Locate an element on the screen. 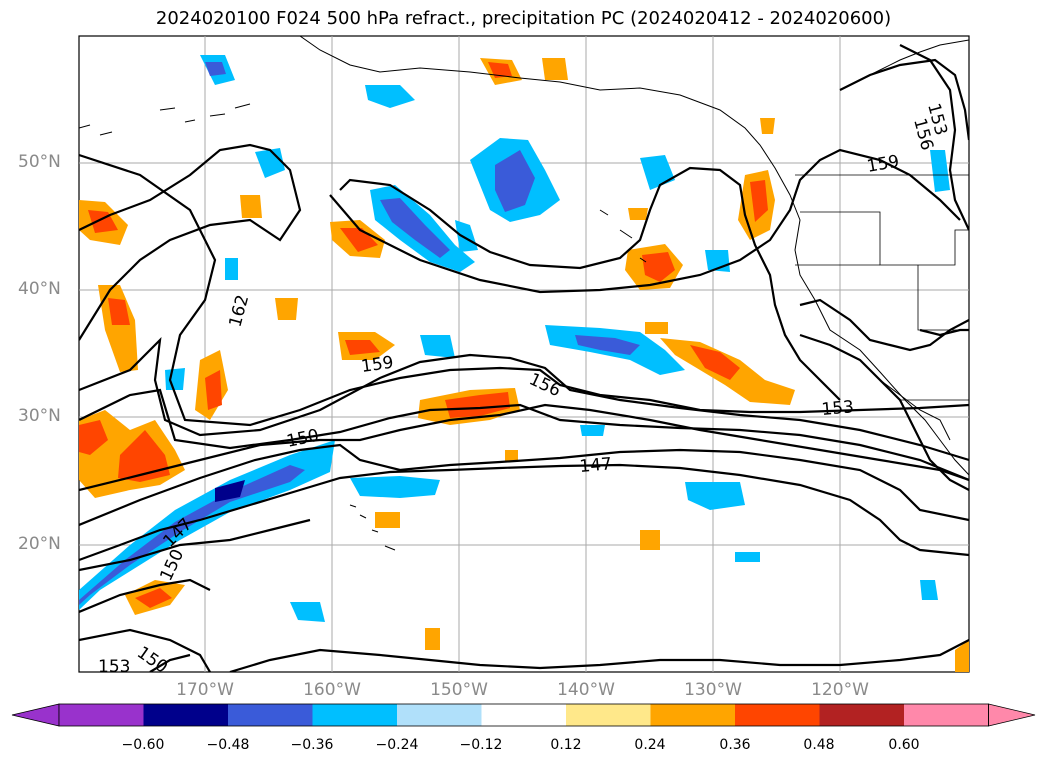  contour-label-153: 153 is located at coordinates (838, 408).